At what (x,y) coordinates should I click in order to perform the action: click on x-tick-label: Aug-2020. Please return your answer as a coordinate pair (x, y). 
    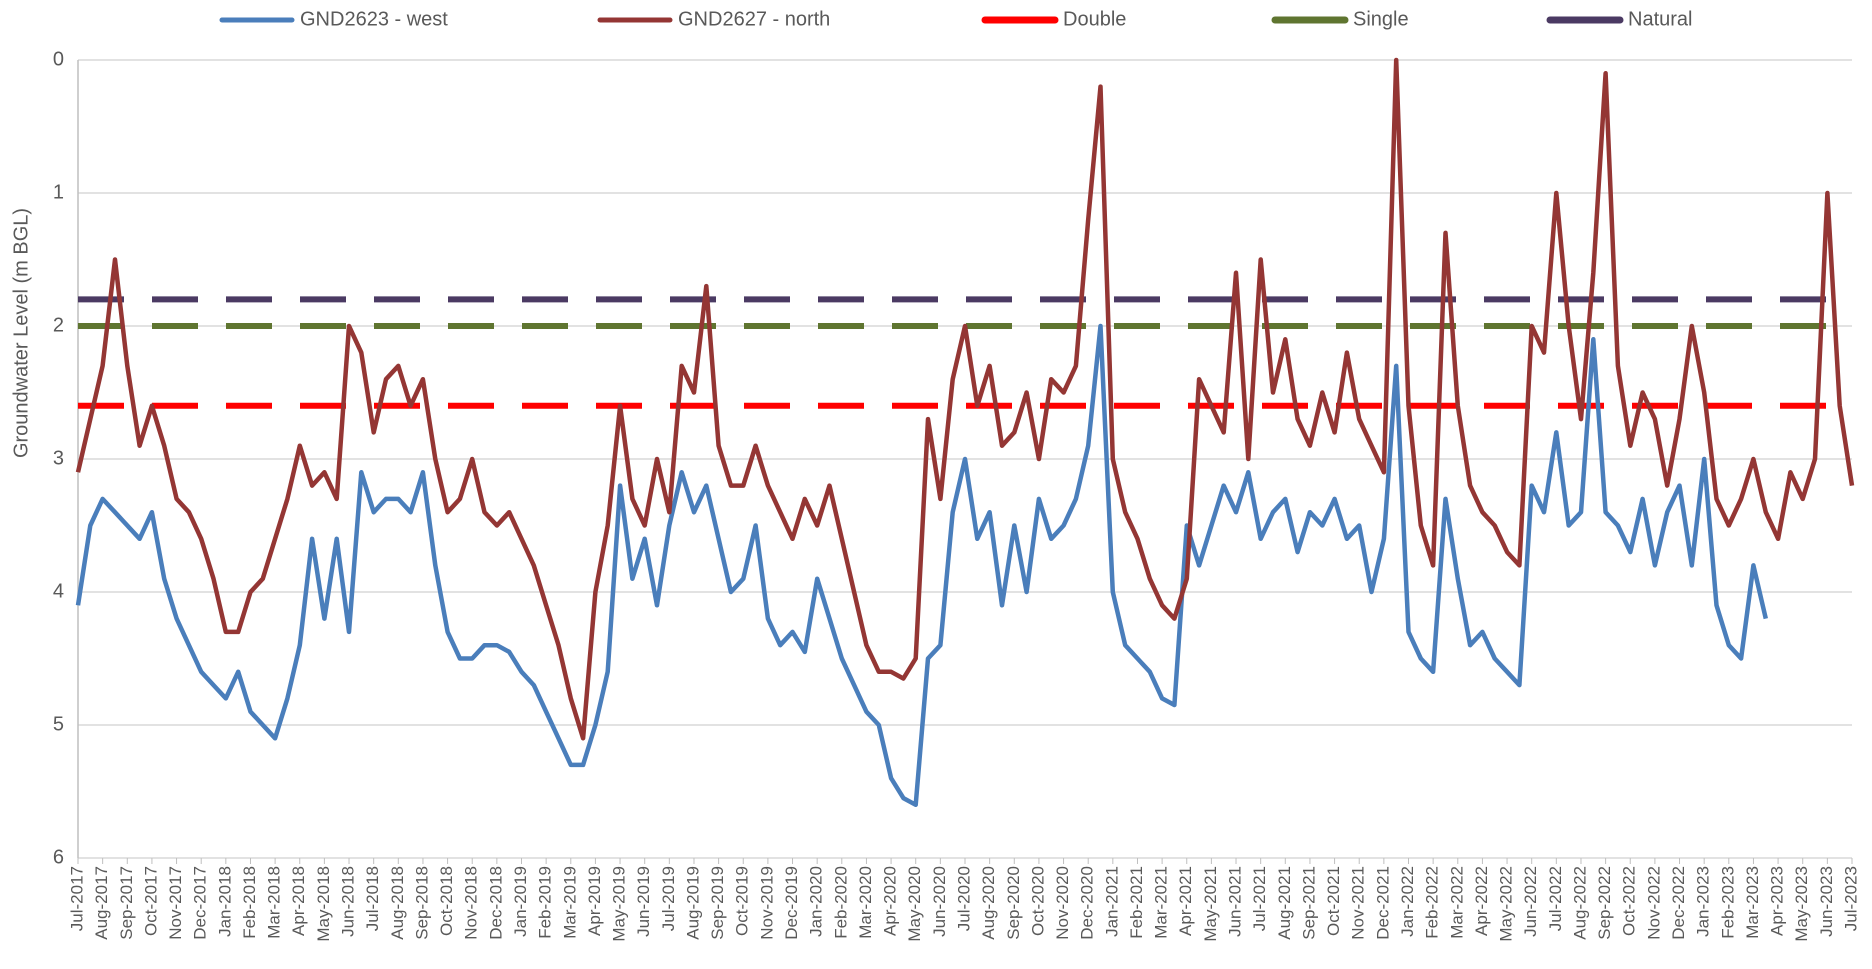
    Looking at the image, I should click on (988, 903).